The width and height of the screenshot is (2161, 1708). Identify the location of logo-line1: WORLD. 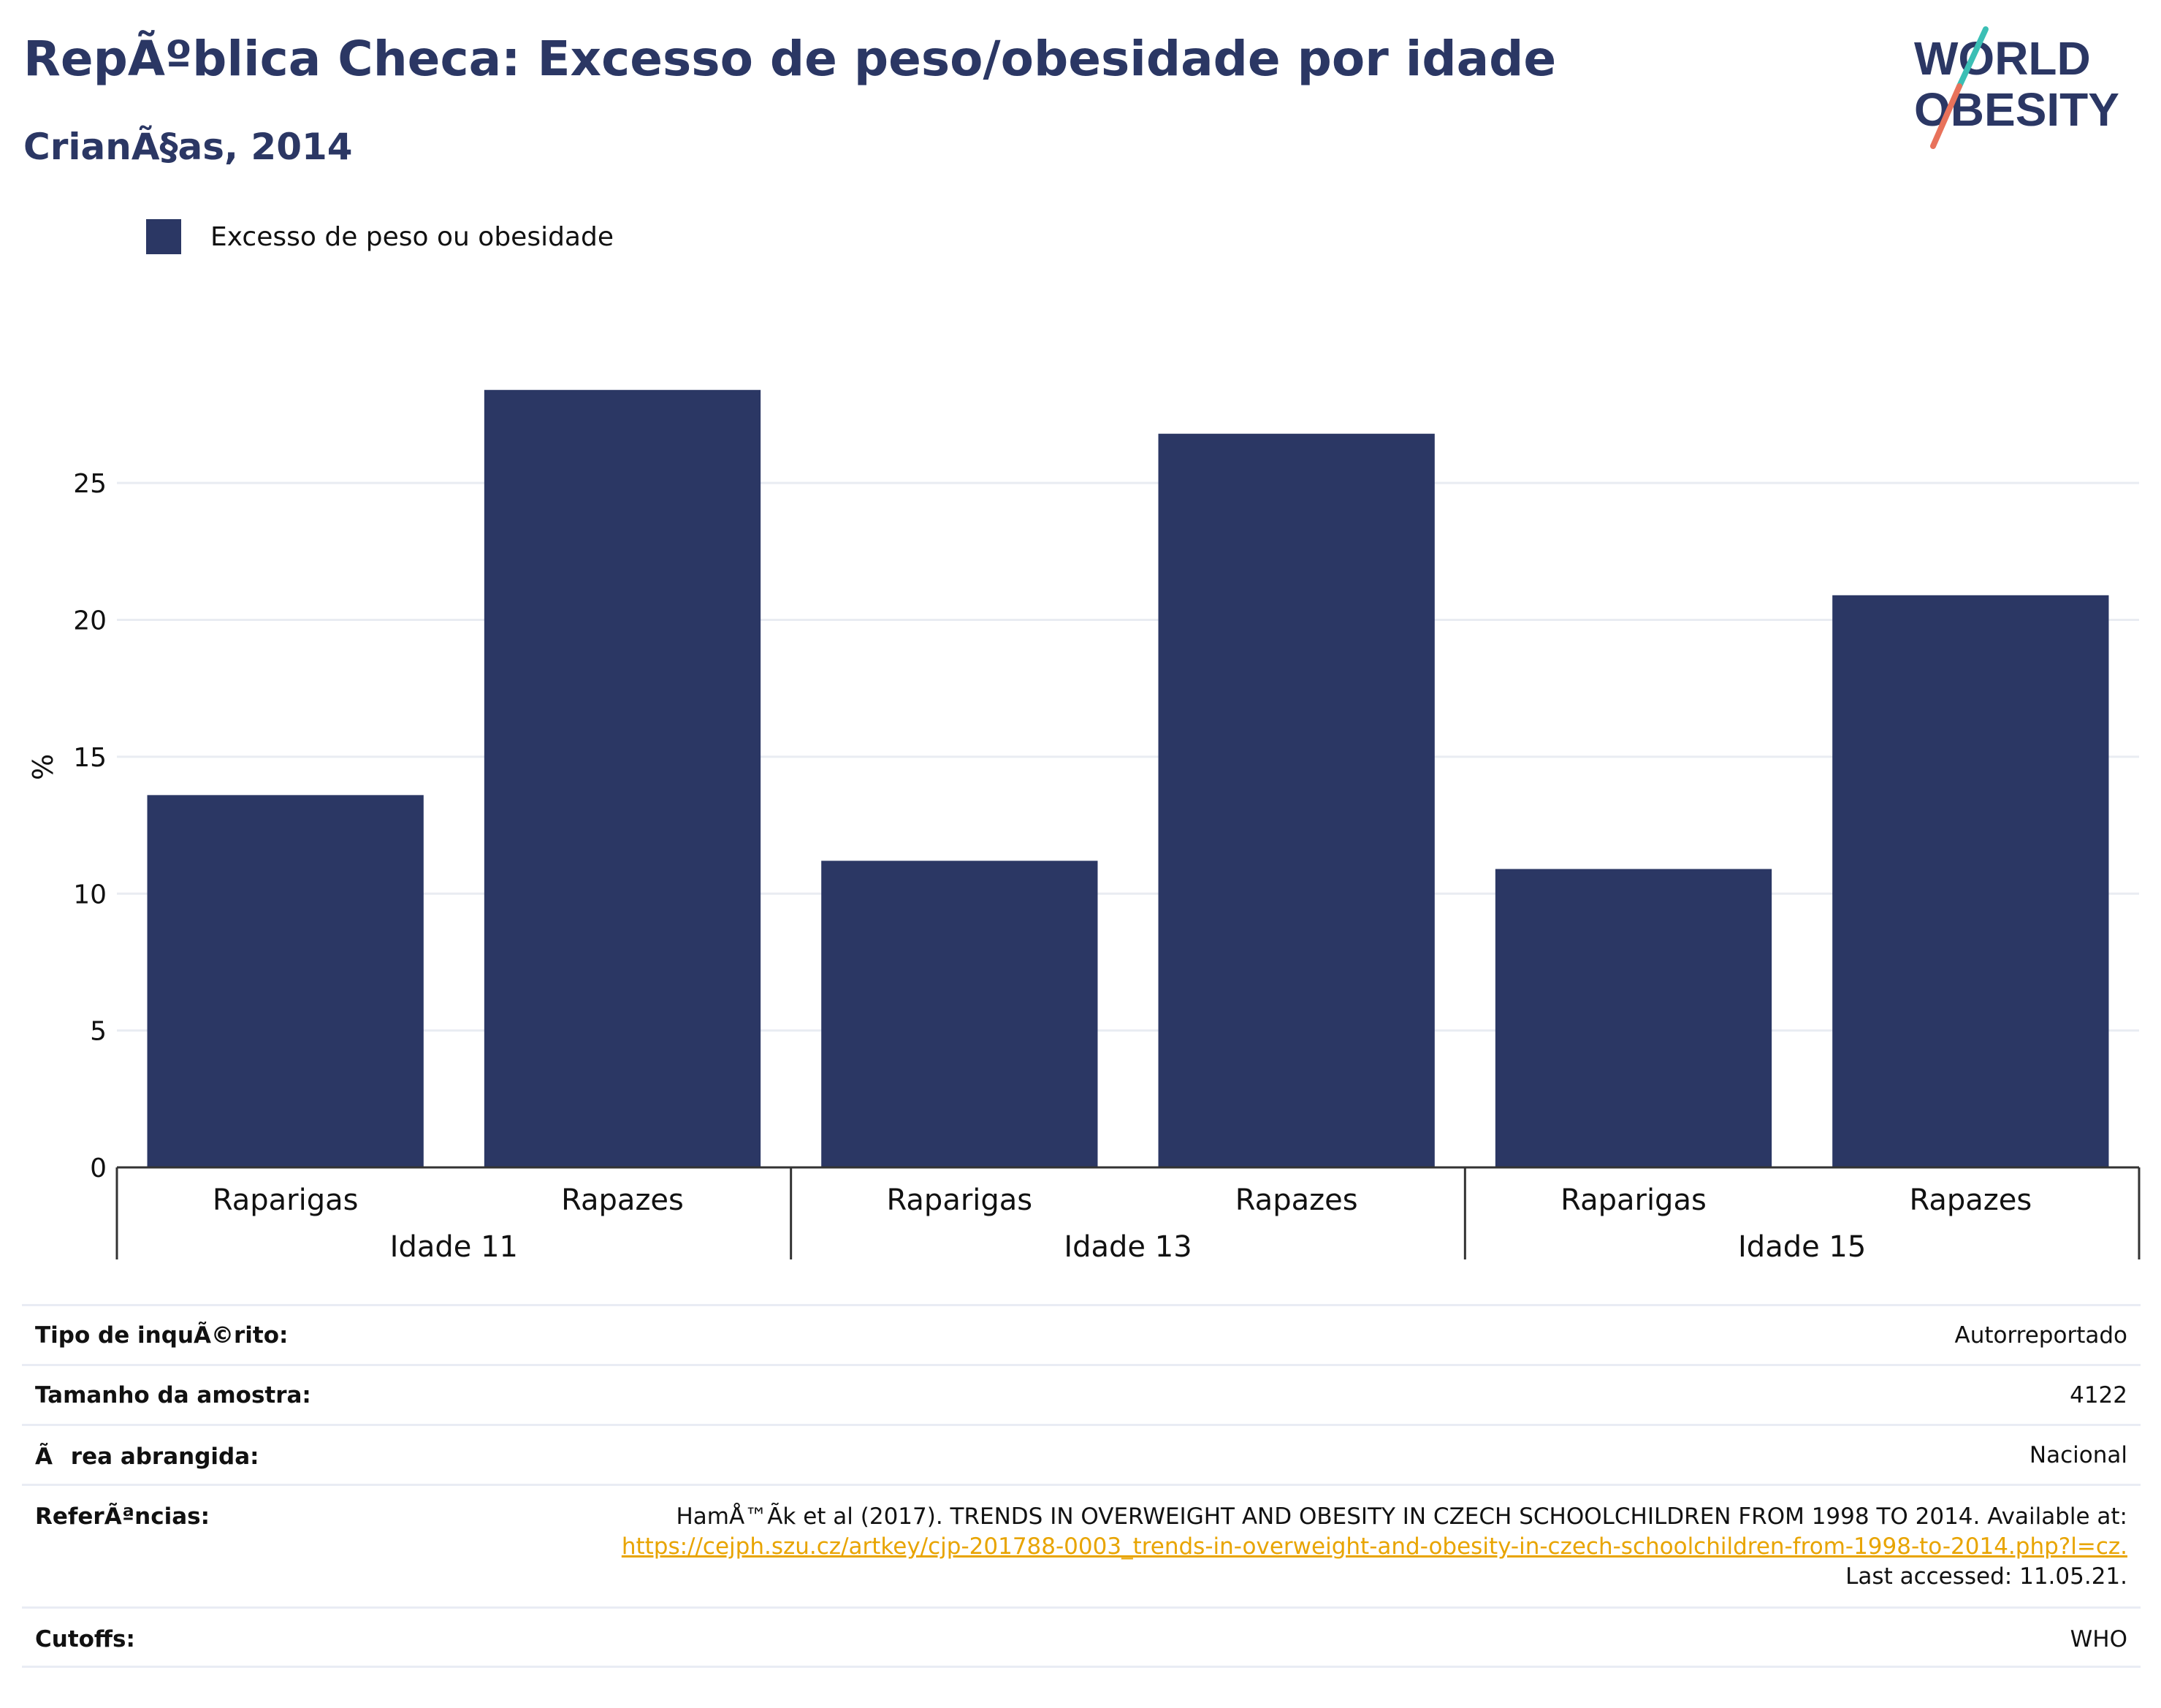
(2002, 58).